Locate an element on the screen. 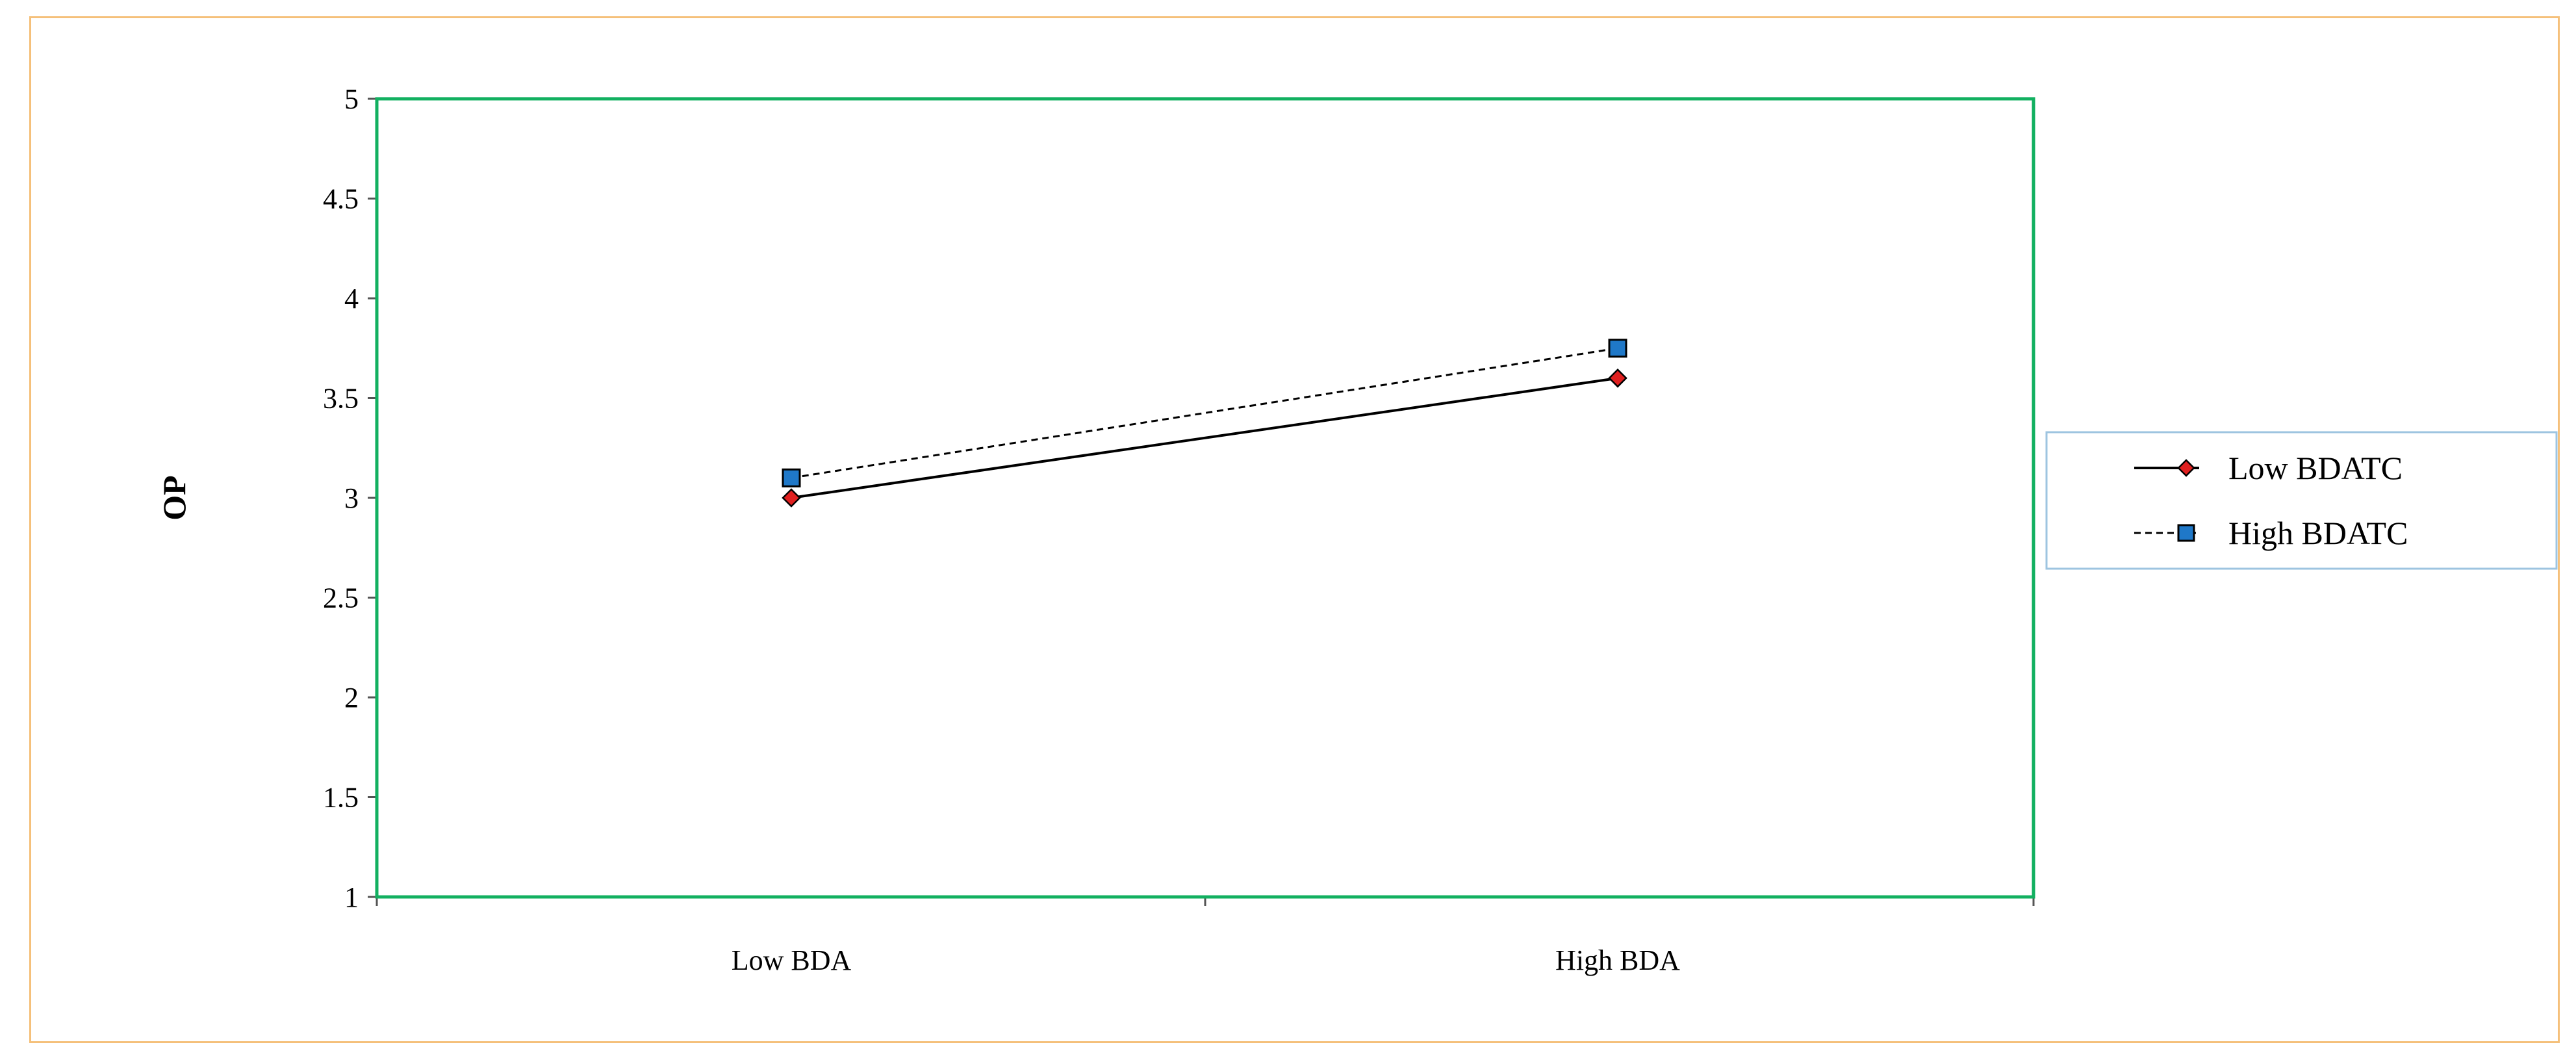 This screenshot has width=2576, height=1062. x-tick-label: Low BDA is located at coordinates (792, 960).